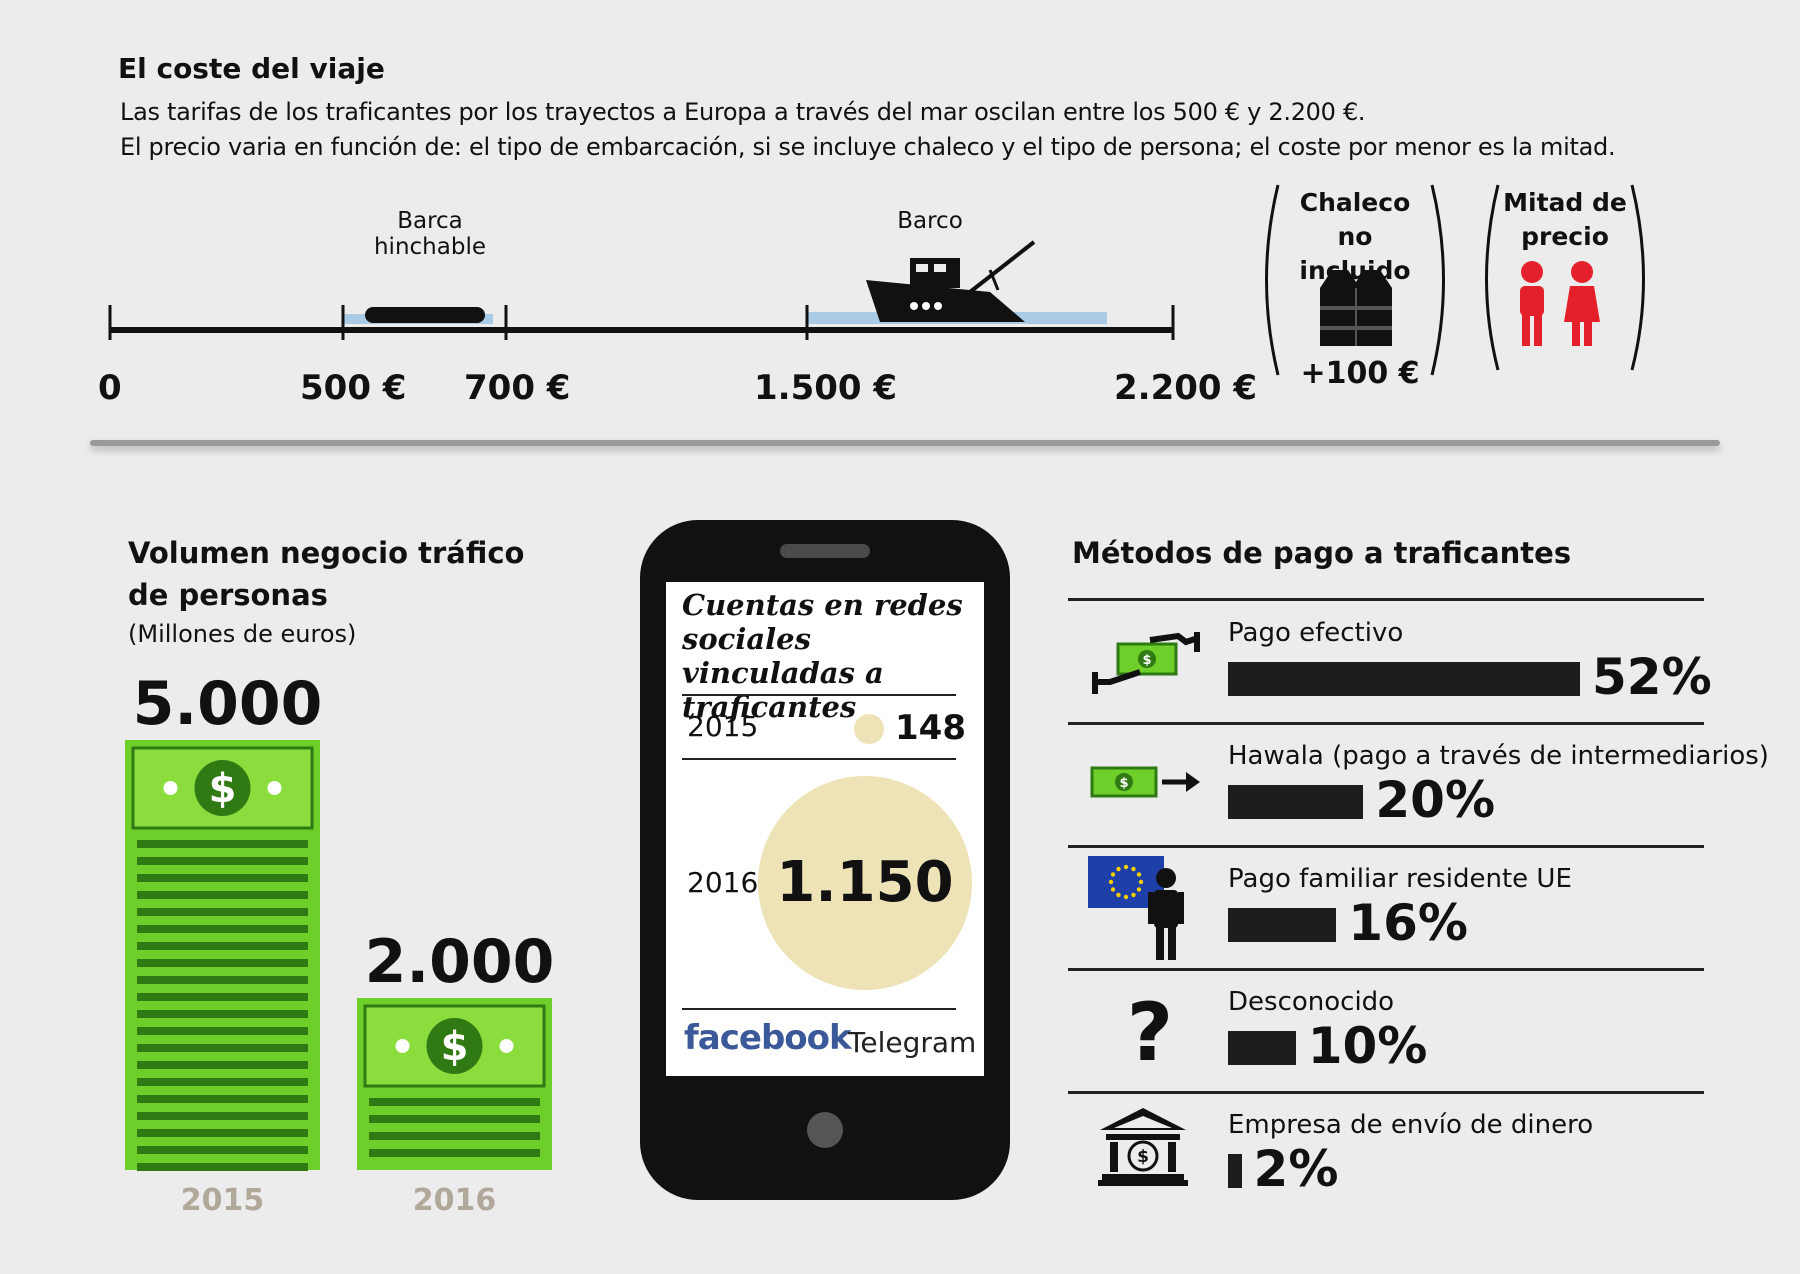 The height and width of the screenshot is (1274, 1800). What do you see at coordinates (326, 553) in the screenshot?
I see `volume-title-line1: Volumen negocio tráfico` at bounding box center [326, 553].